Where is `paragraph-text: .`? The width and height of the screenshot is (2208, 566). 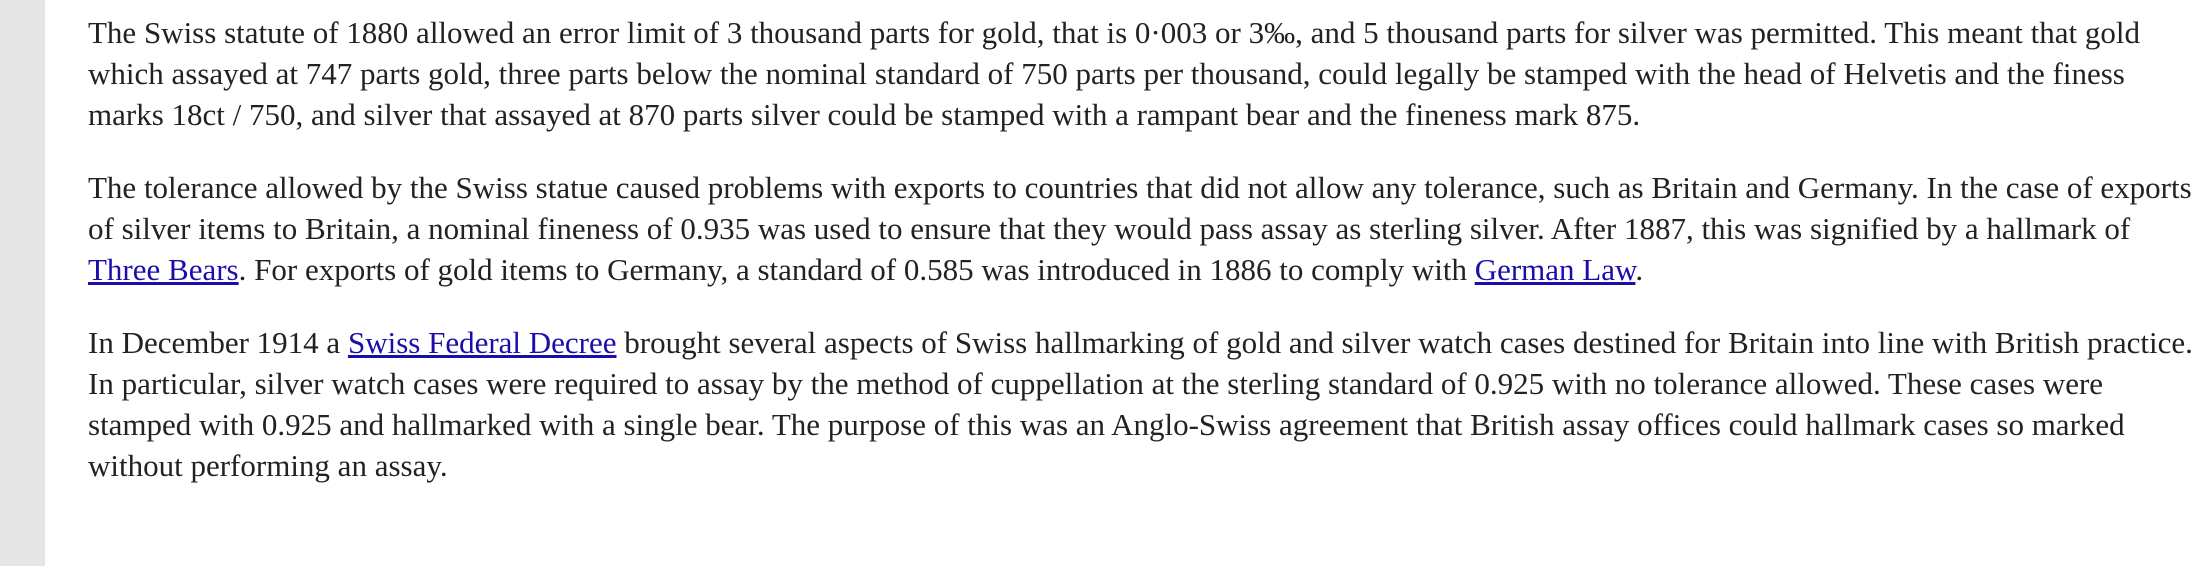 paragraph-text: . is located at coordinates (1639, 269).